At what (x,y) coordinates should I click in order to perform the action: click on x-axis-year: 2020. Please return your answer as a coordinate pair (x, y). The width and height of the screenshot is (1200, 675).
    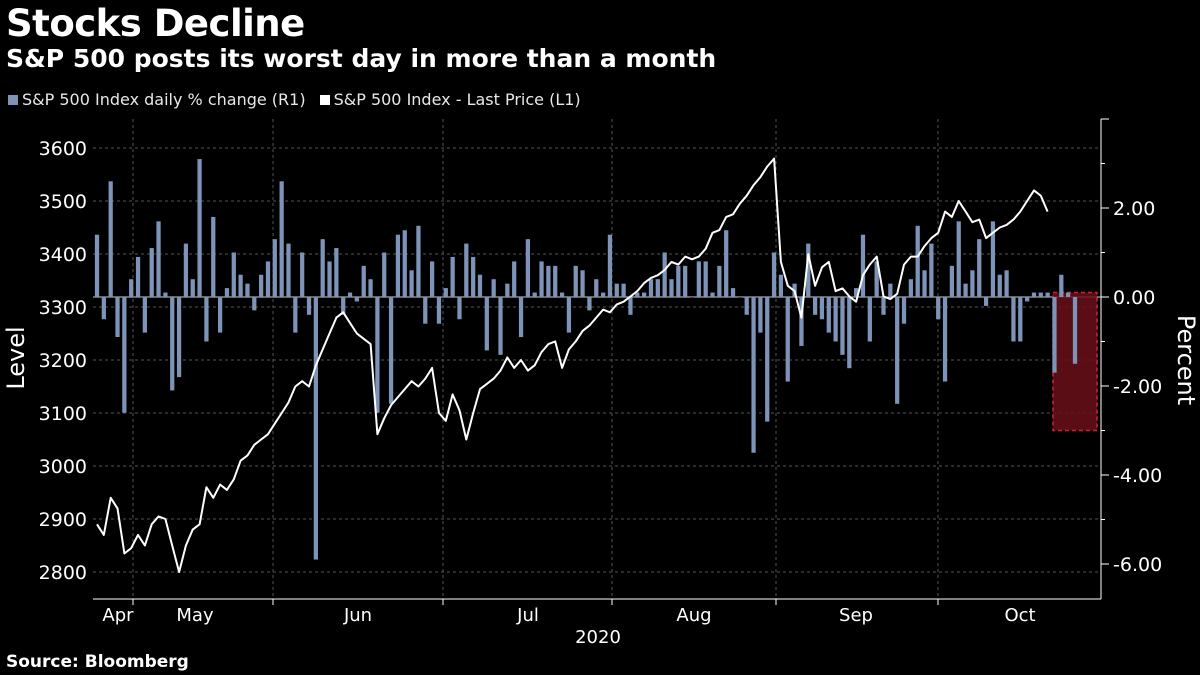
    Looking at the image, I should click on (598, 637).